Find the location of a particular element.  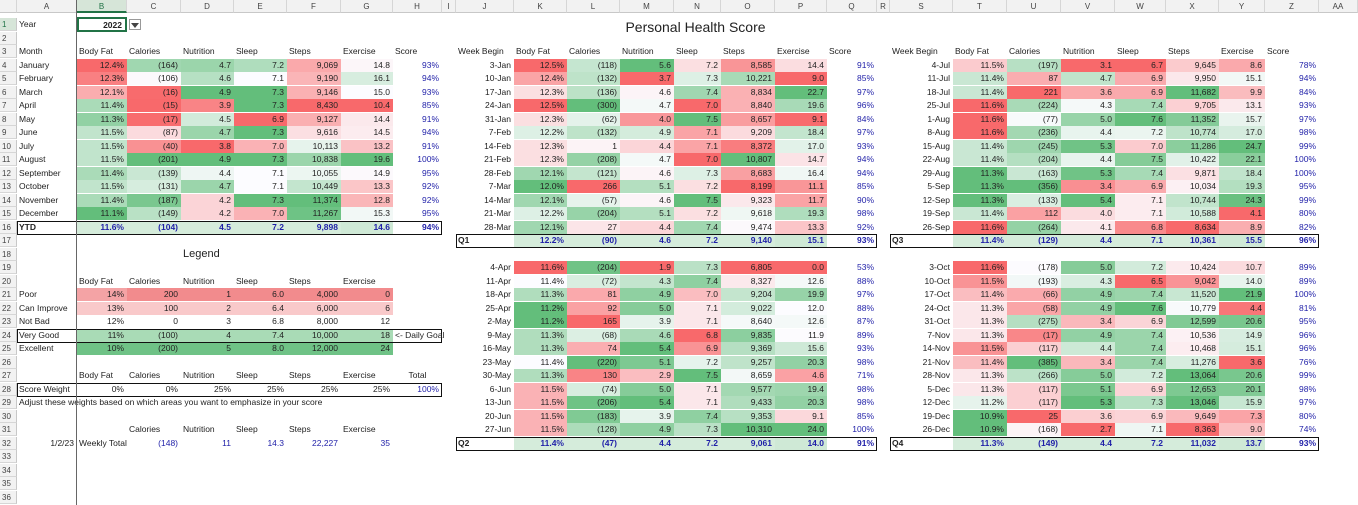

data-cell: 9.0 is located at coordinates (1242, 429).